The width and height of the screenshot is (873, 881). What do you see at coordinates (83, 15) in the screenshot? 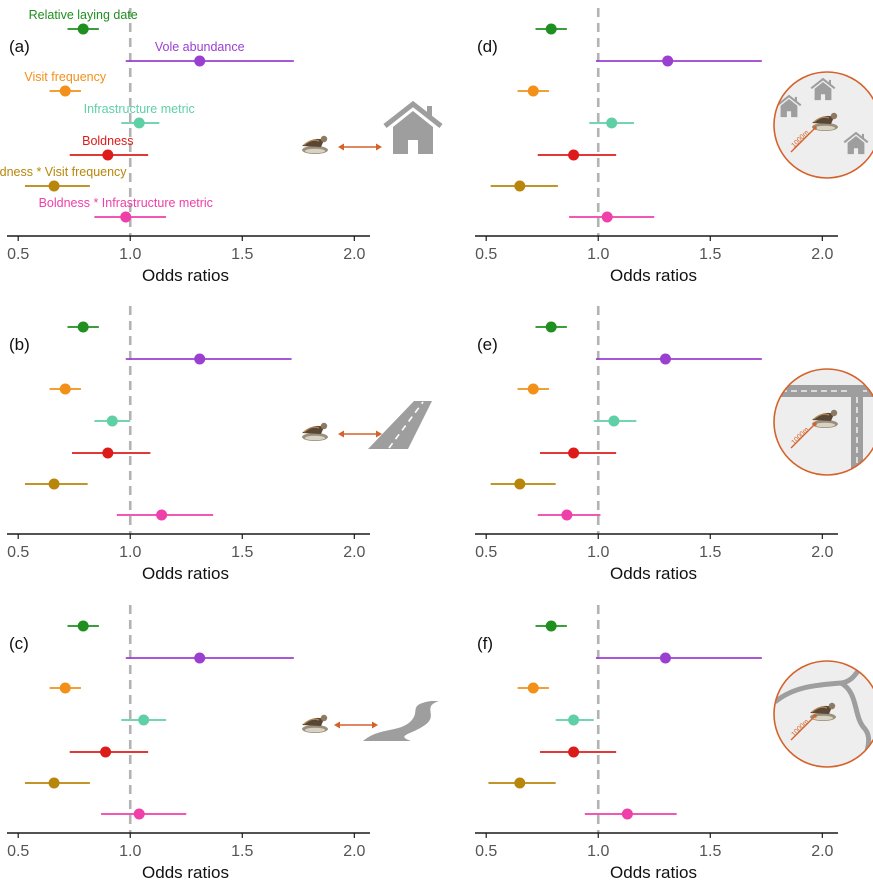
I see `variable-label: Relative laying date` at bounding box center [83, 15].